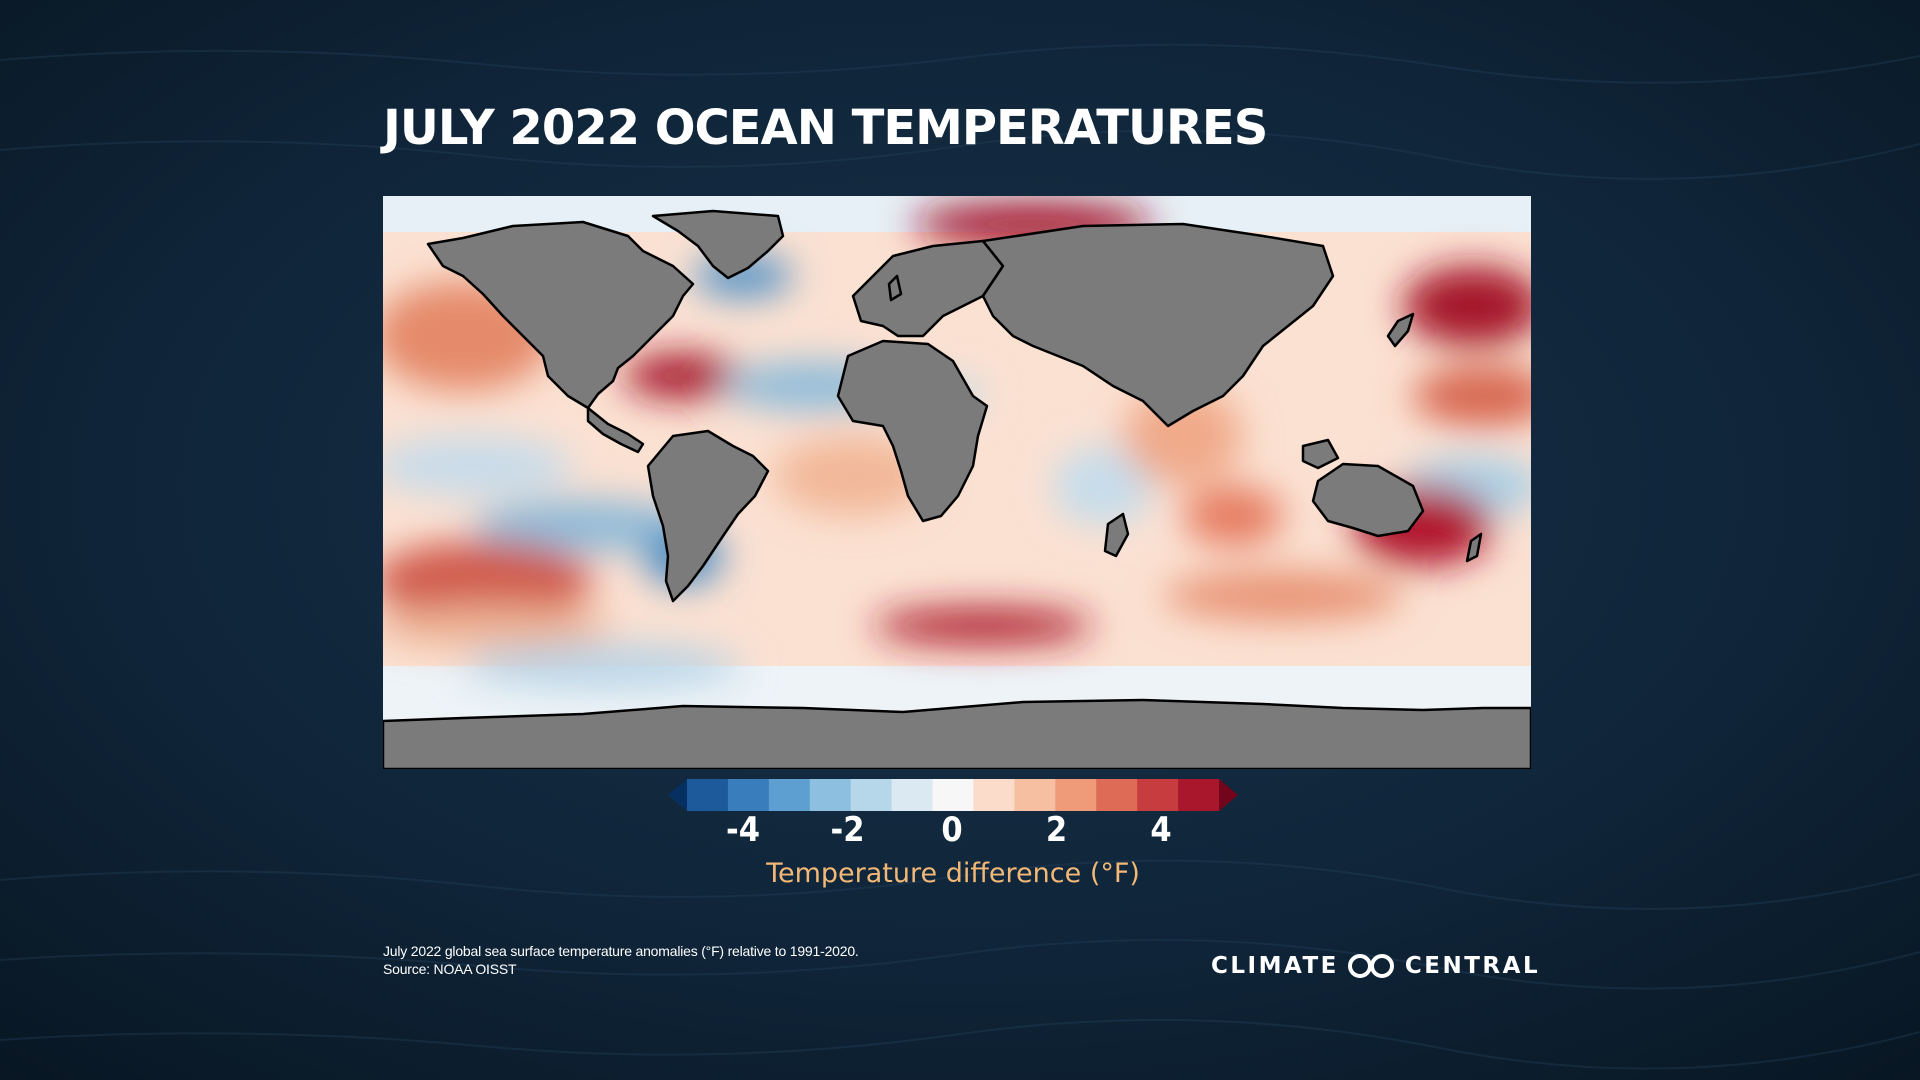 The width and height of the screenshot is (1920, 1080). What do you see at coordinates (677, 795) in the screenshot?
I see `colorbar-extend-low` at bounding box center [677, 795].